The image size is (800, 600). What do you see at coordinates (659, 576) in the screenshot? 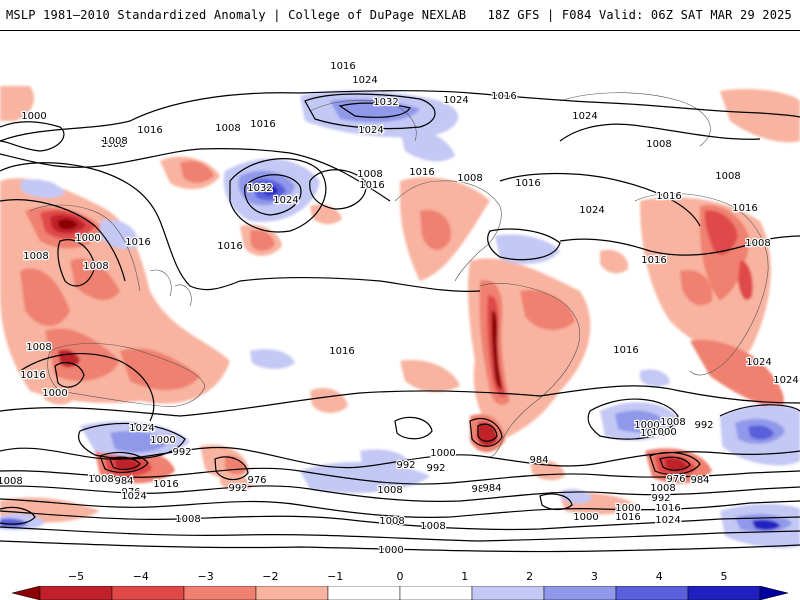
I see `colorbar-tick-label: 4` at bounding box center [659, 576].